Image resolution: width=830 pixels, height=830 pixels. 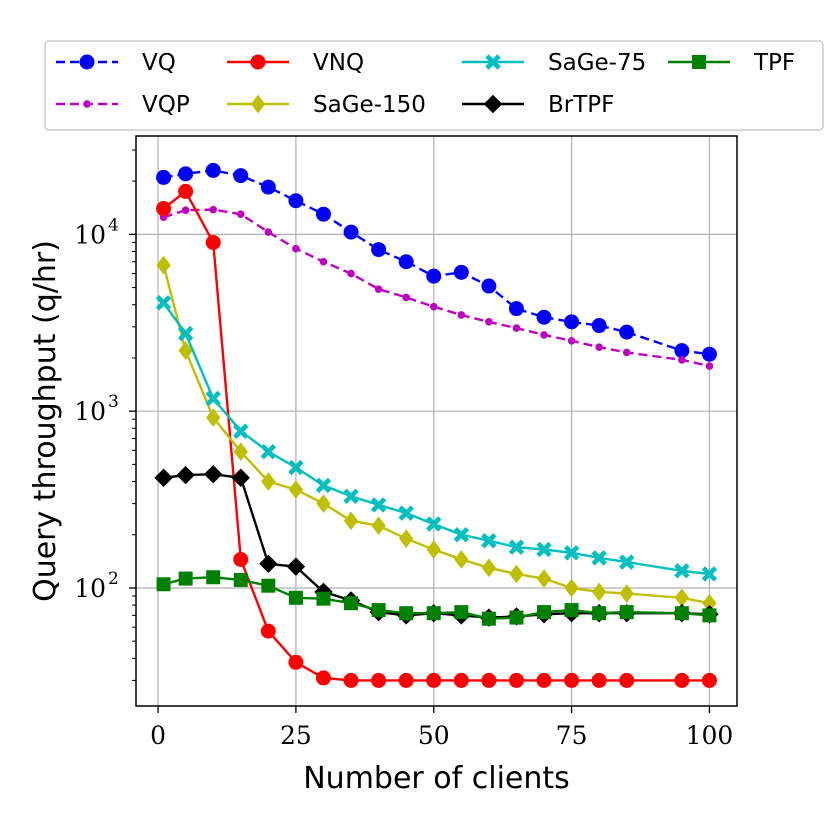 I want to click on x-tick-label: 0, so click(x=158, y=735).